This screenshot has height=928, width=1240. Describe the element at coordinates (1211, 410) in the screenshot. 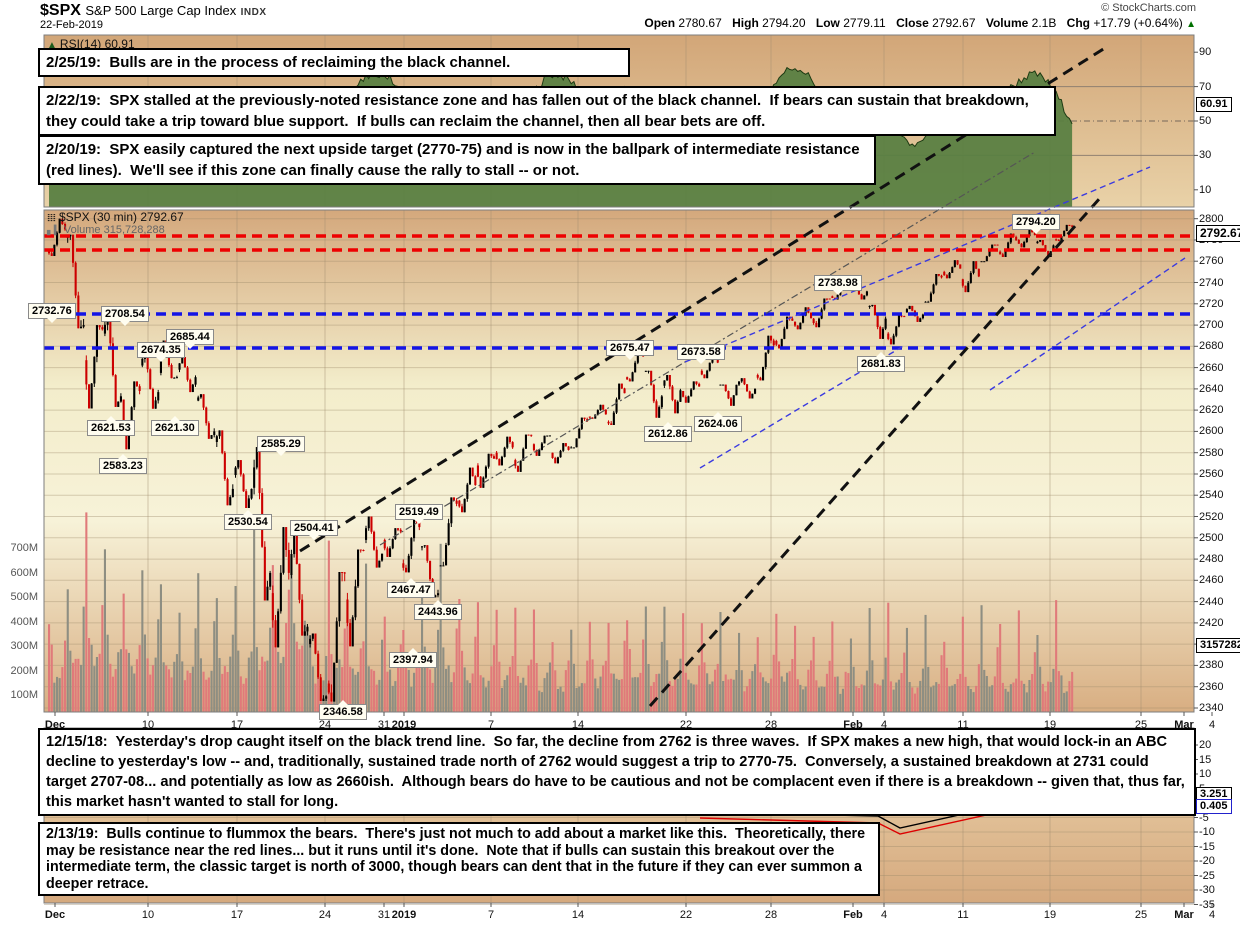

I see `price-axis-label: 2620` at that location.